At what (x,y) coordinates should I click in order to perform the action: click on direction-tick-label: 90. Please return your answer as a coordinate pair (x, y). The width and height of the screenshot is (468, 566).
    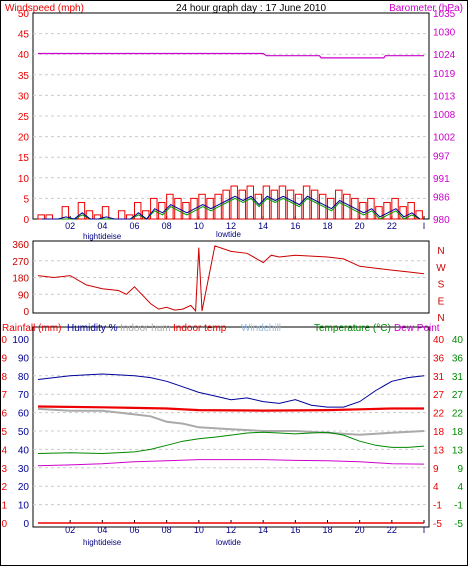
    Looking at the image, I should click on (24, 295).